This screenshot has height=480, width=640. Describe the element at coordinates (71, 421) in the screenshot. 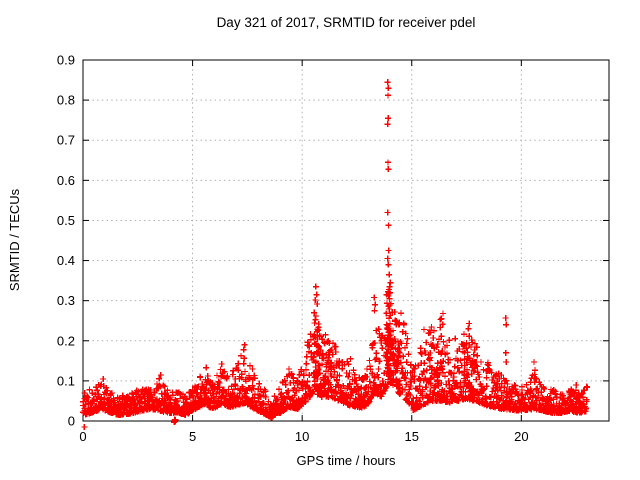

I see `y-tick-label: 0` at that location.